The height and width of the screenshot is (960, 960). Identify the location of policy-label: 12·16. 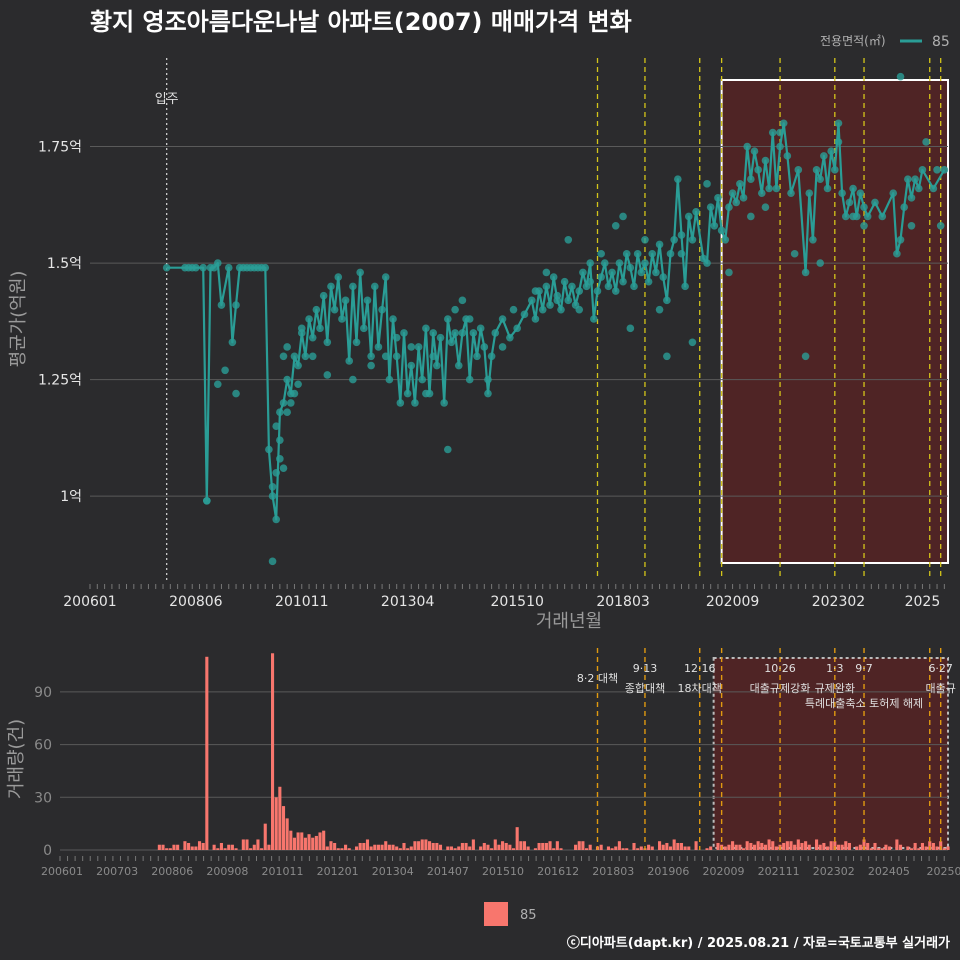
(700, 668).